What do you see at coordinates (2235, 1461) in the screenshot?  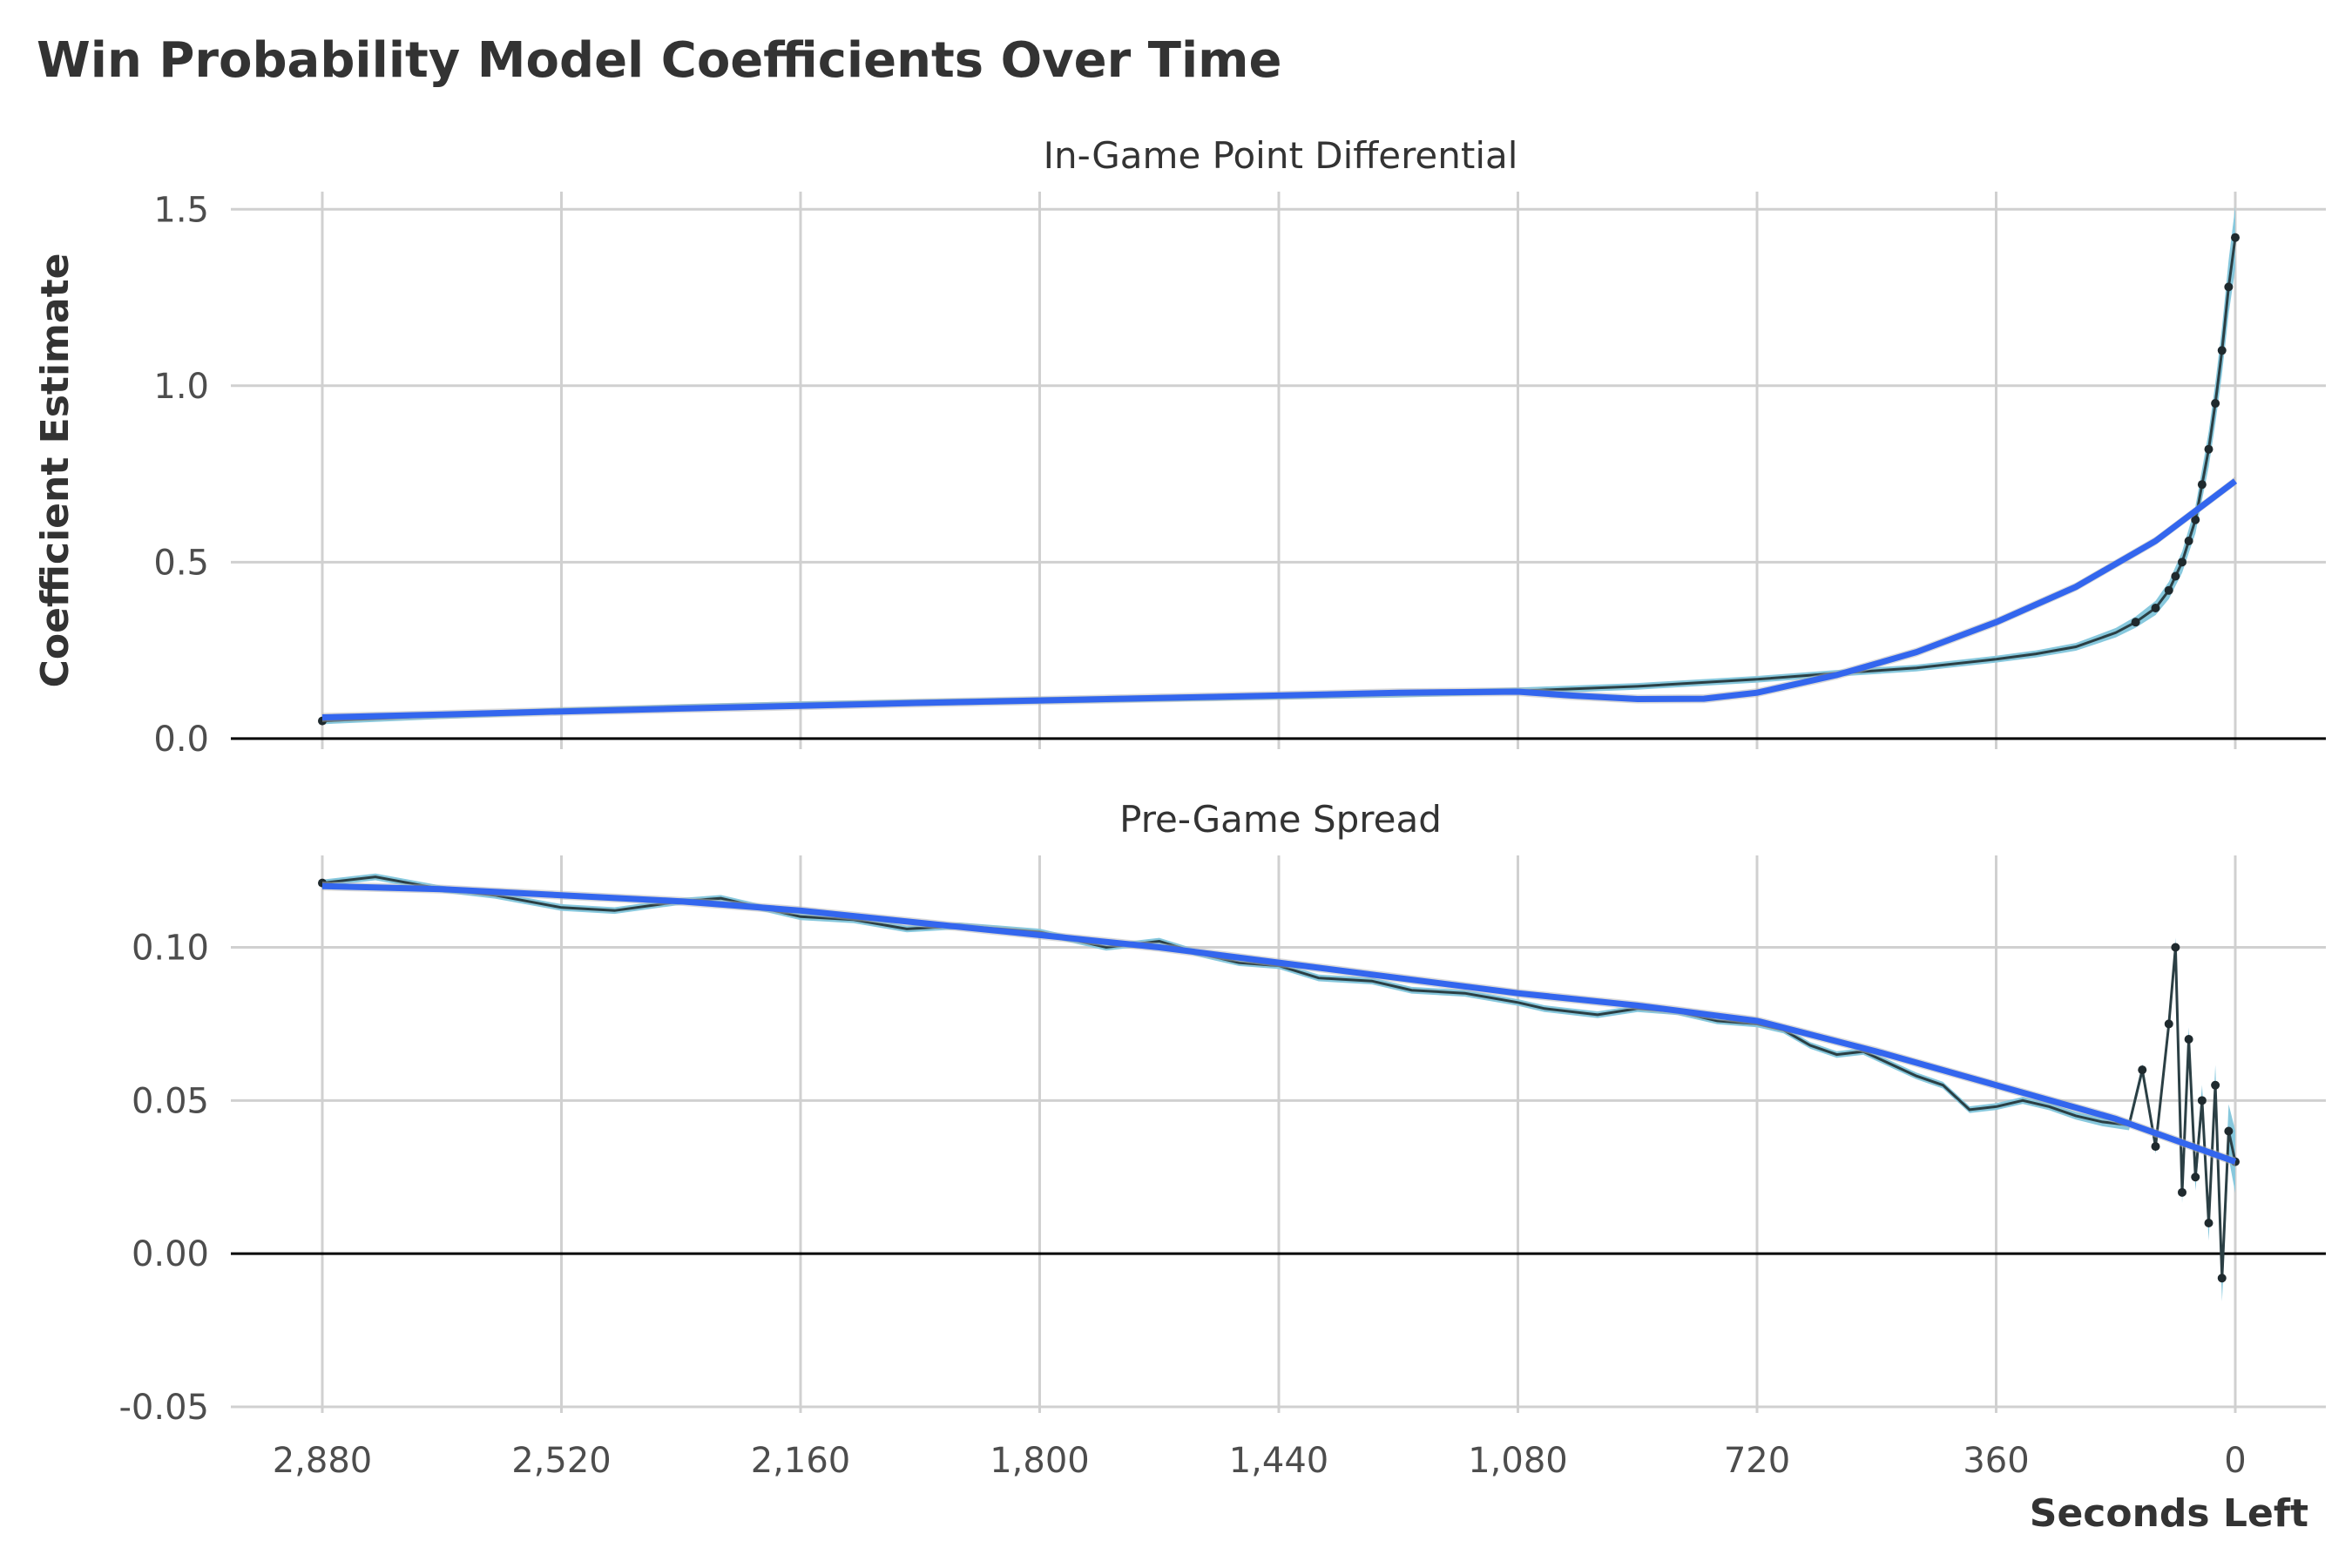 I see `x-tick-label: 0` at bounding box center [2235, 1461].